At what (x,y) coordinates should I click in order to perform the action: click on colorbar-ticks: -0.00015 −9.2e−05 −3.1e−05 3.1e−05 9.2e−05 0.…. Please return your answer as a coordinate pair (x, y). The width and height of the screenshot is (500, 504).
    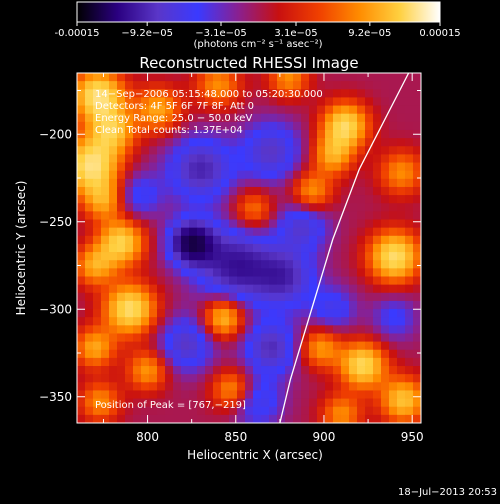
    Looking at the image, I should click on (258, 30).